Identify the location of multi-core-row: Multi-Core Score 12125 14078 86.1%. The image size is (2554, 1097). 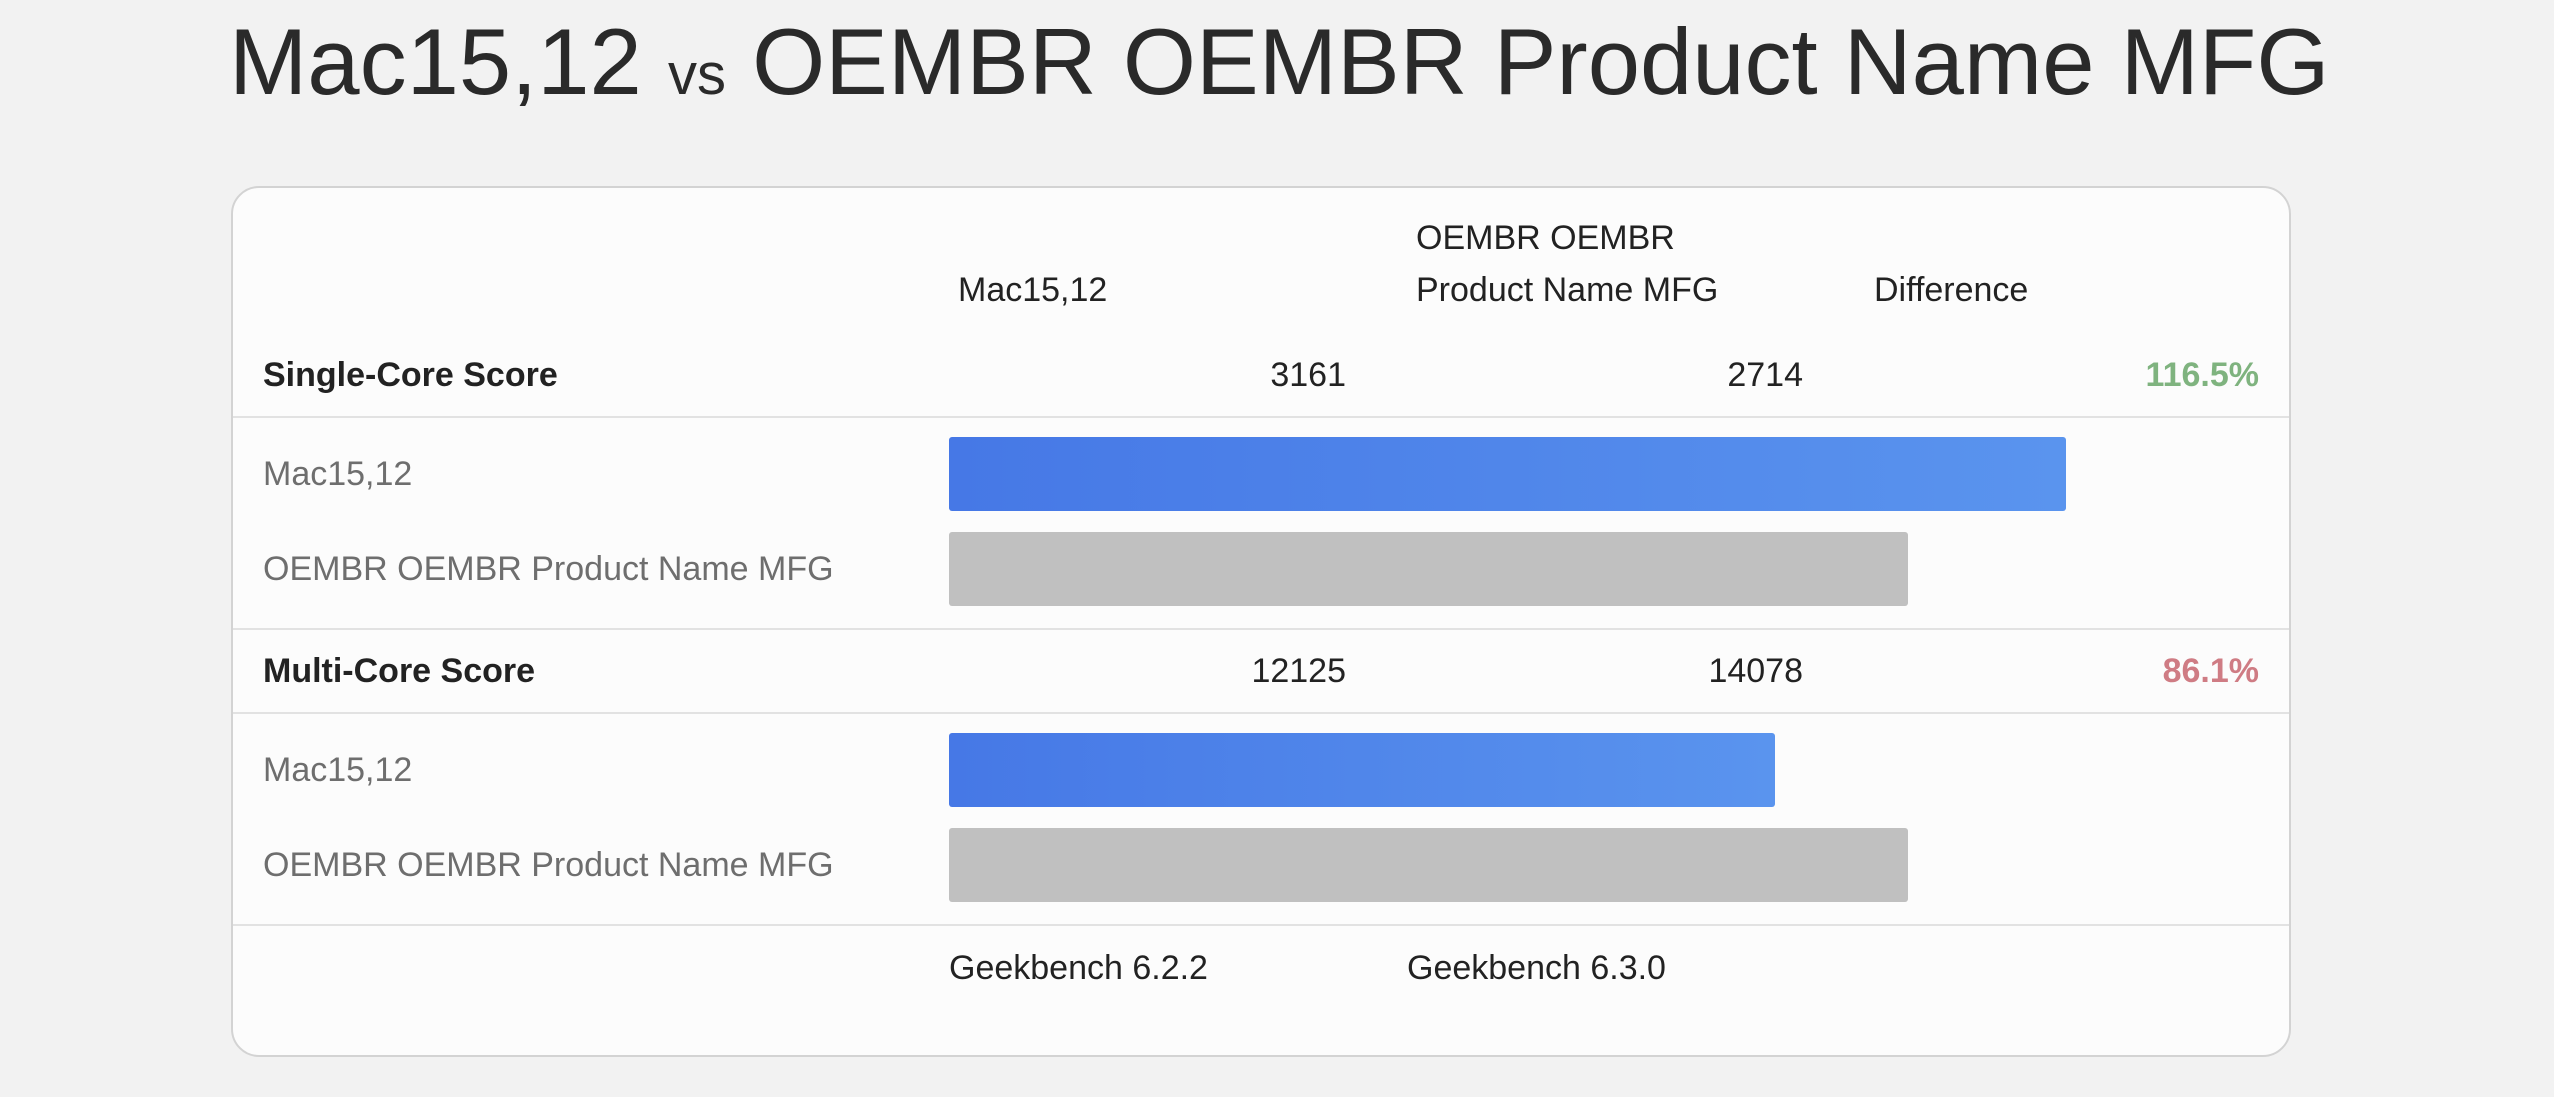
(1261, 671).